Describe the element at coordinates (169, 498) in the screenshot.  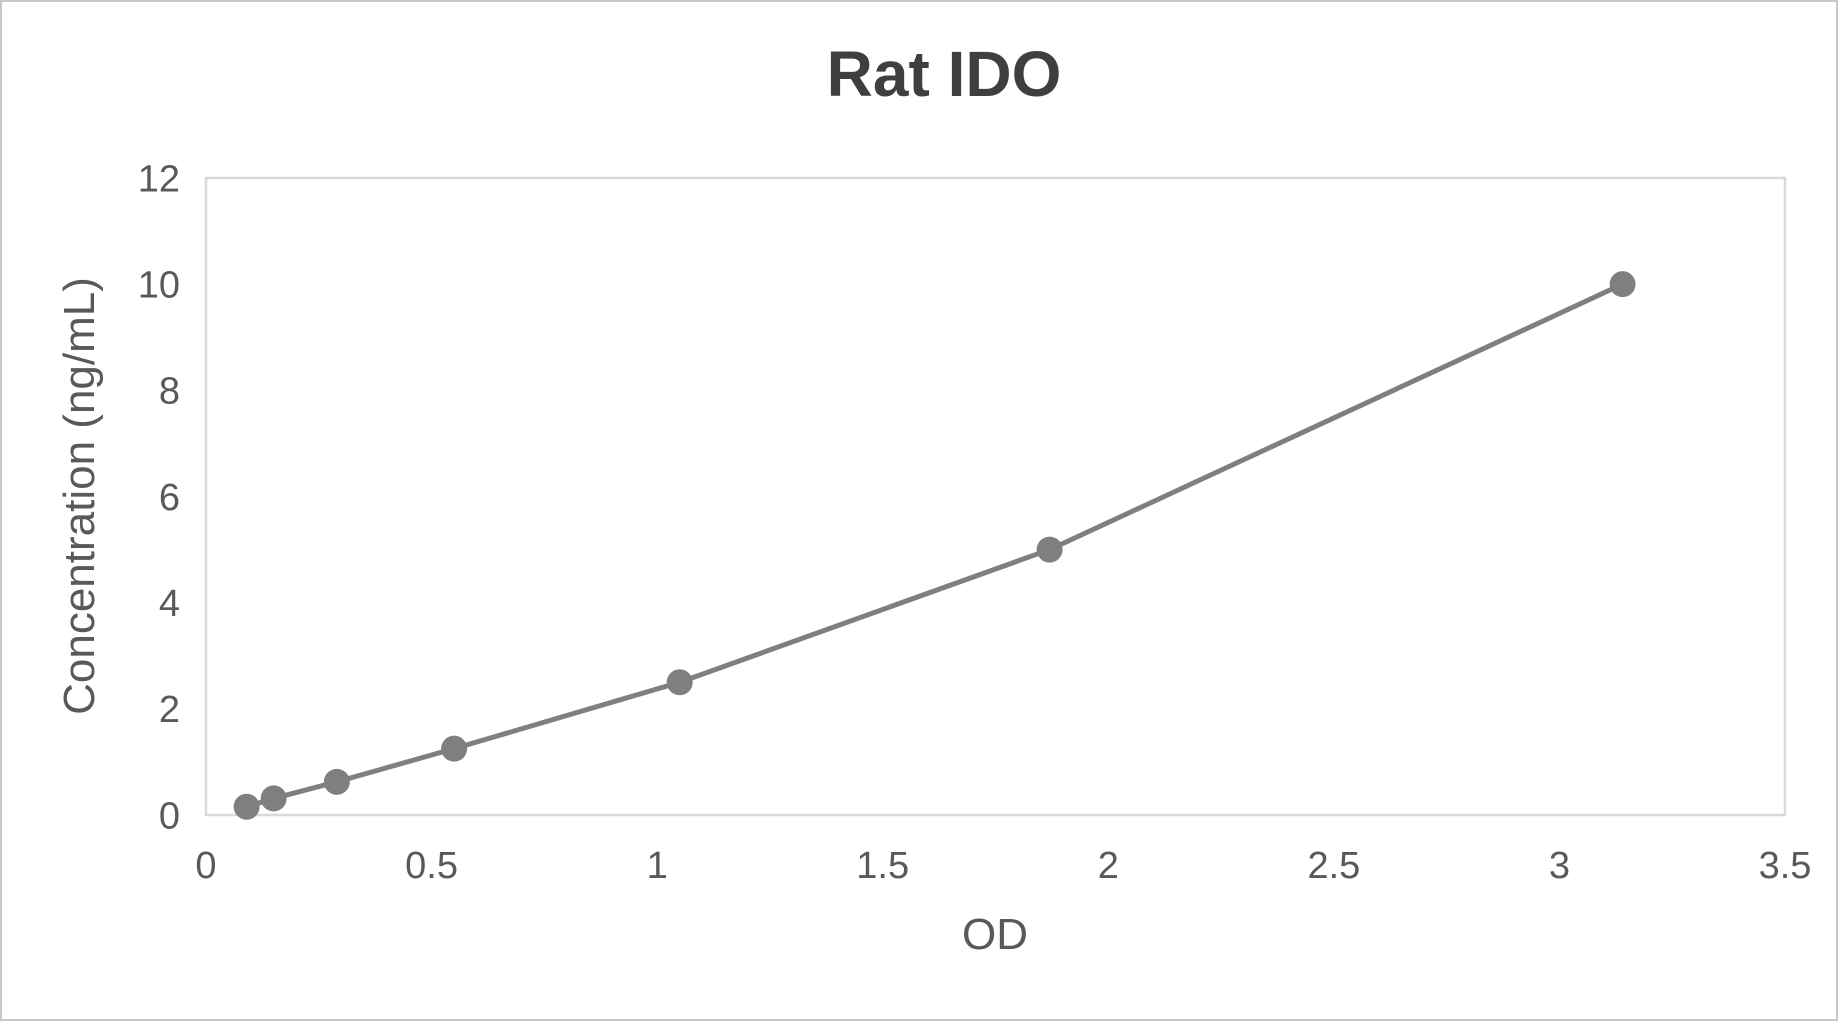
I see `y-tick-label: 6` at that location.